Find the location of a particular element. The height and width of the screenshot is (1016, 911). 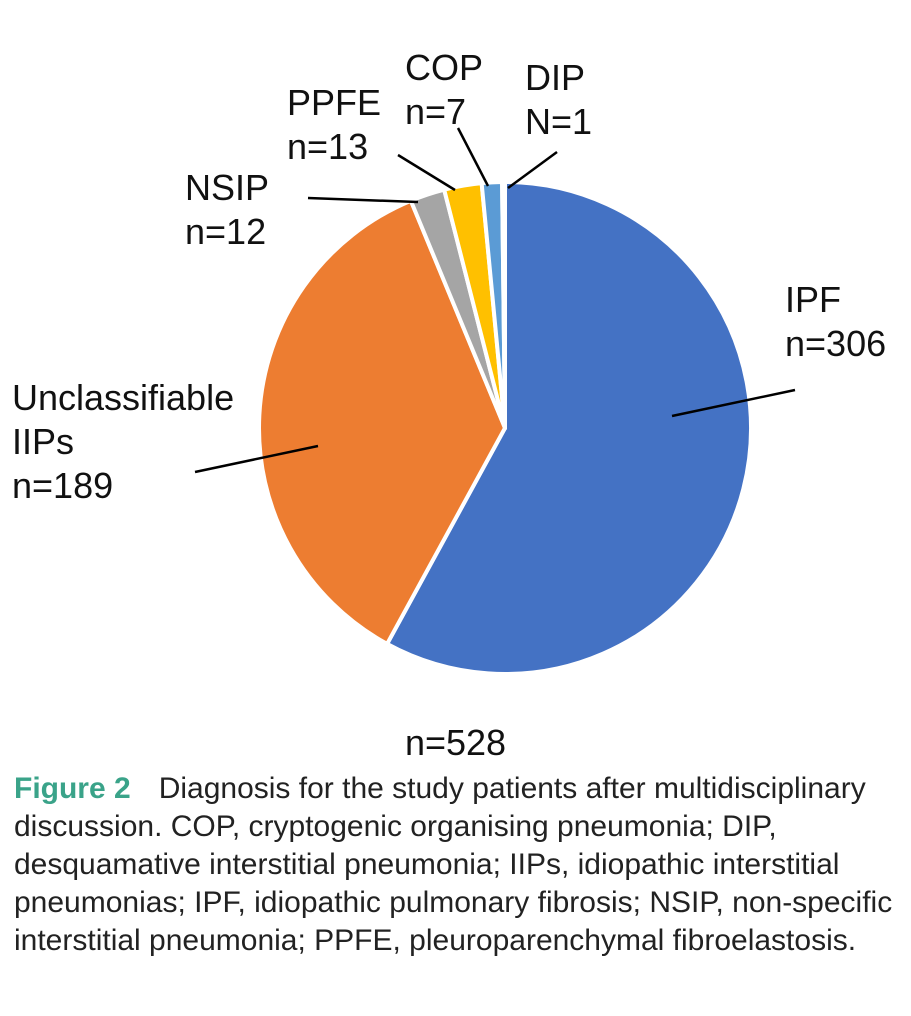

leader-line-dip is located at coordinates (532, 170).